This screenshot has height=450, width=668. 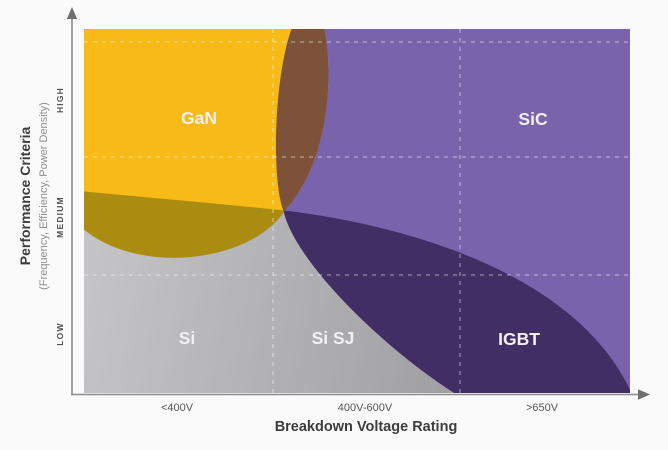 I want to click on y-axis-subtitle: (Frequency, Efficiency, Power Density), so click(x=44, y=196).